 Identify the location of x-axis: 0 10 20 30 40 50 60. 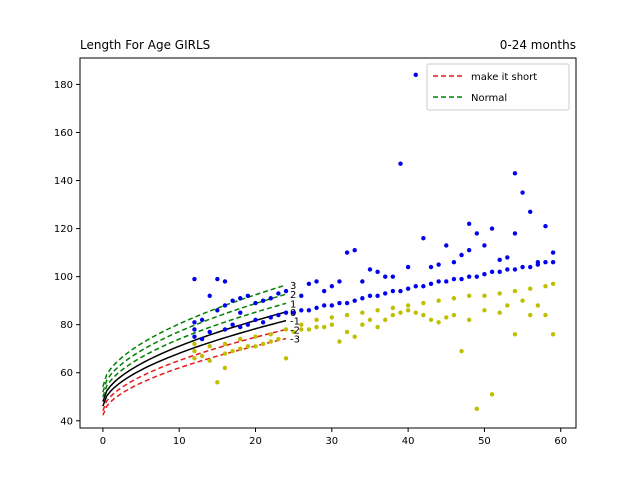
(333, 437).